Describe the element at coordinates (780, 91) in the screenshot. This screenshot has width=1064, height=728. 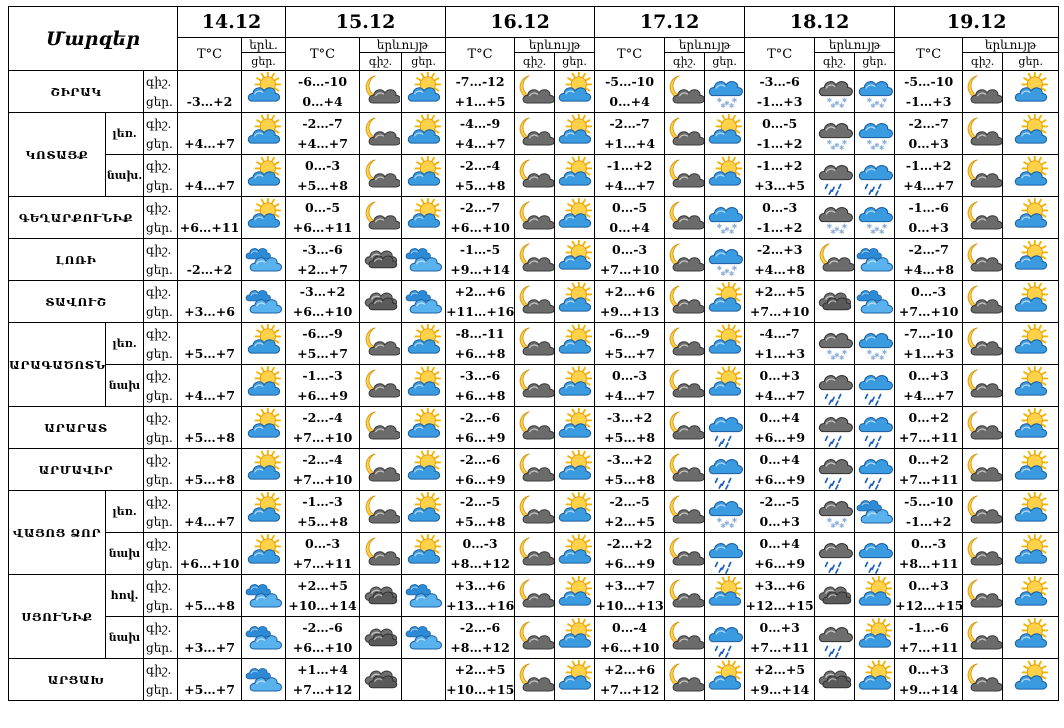
I see `temperature-cell: -3…-6 -1…+3` at that location.